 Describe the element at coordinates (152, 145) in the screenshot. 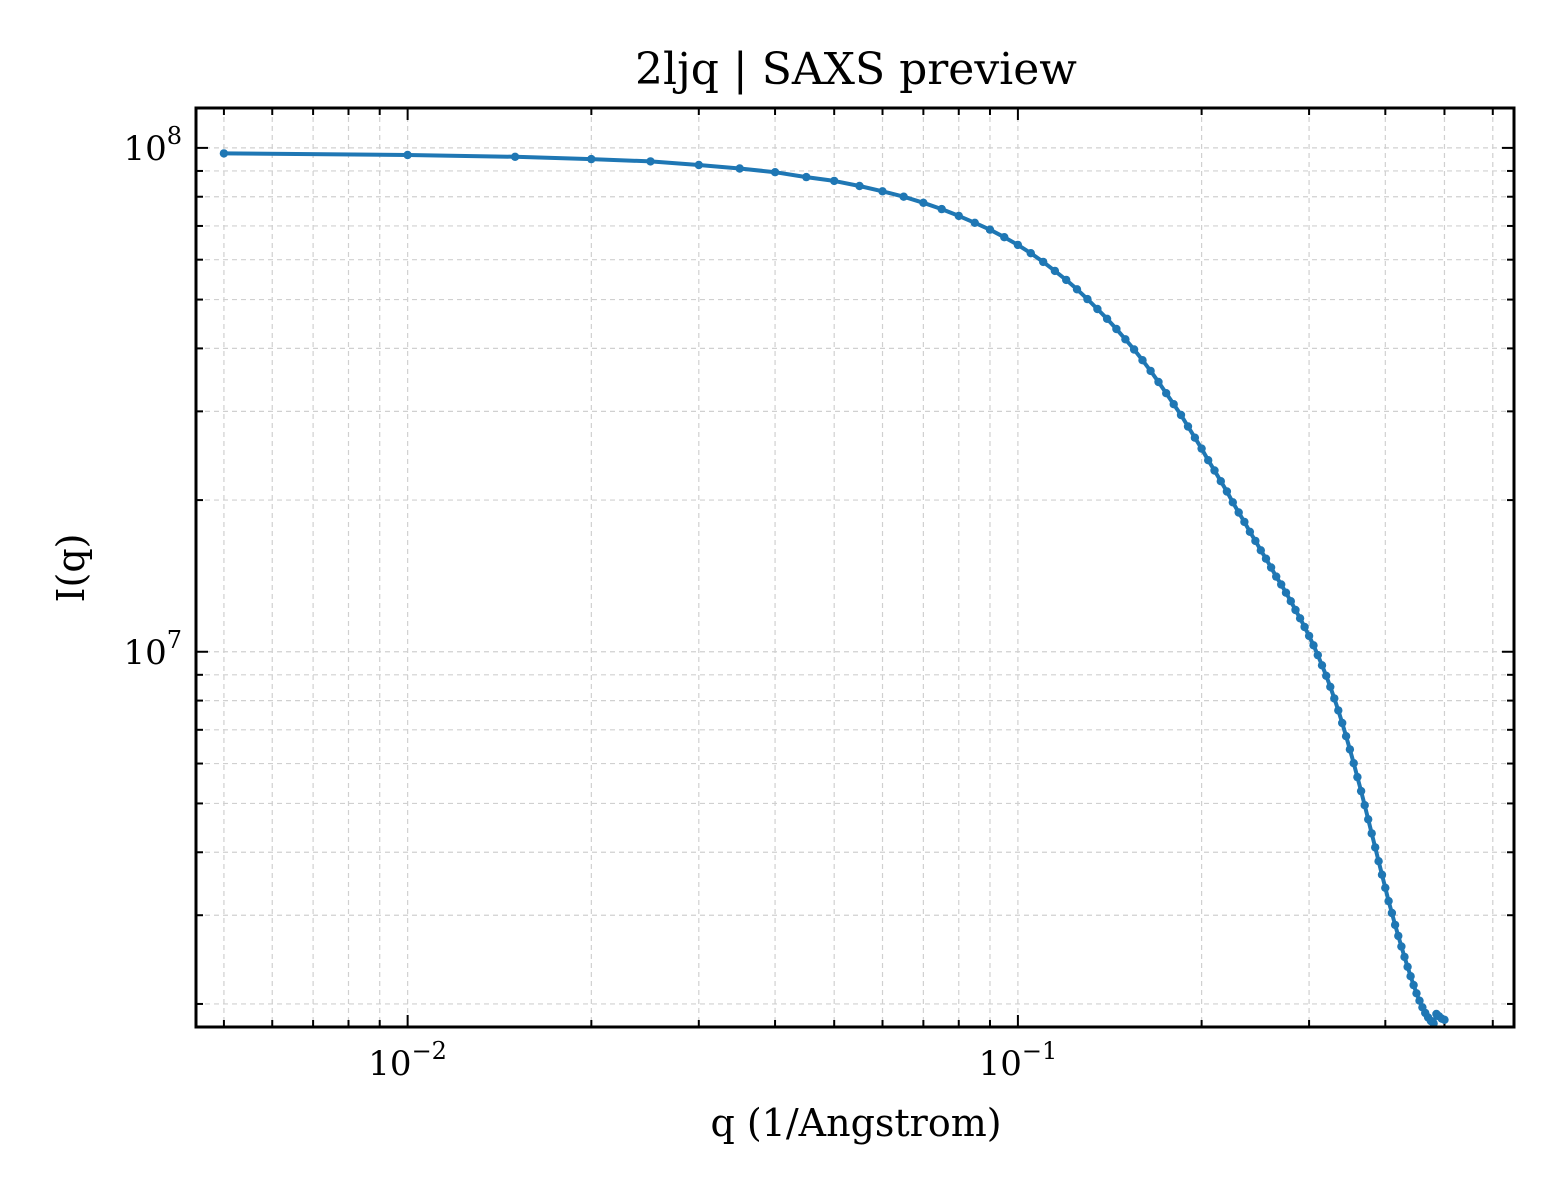

I see `y-tick-label: 10⁸` at that location.